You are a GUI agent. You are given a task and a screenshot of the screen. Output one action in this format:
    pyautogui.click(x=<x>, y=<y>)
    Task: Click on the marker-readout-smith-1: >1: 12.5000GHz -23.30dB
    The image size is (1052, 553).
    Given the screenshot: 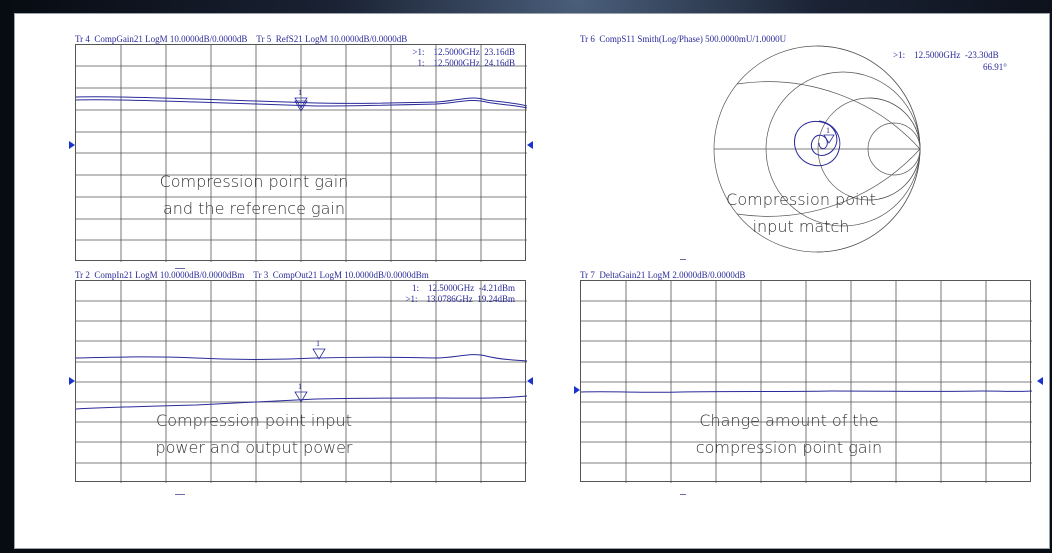 What is the action you would take?
    pyautogui.click(x=946, y=55)
    